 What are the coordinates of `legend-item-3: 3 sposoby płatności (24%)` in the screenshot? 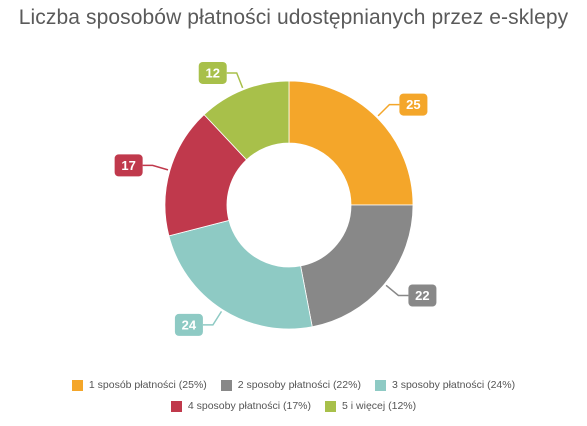 It's located at (445, 385).